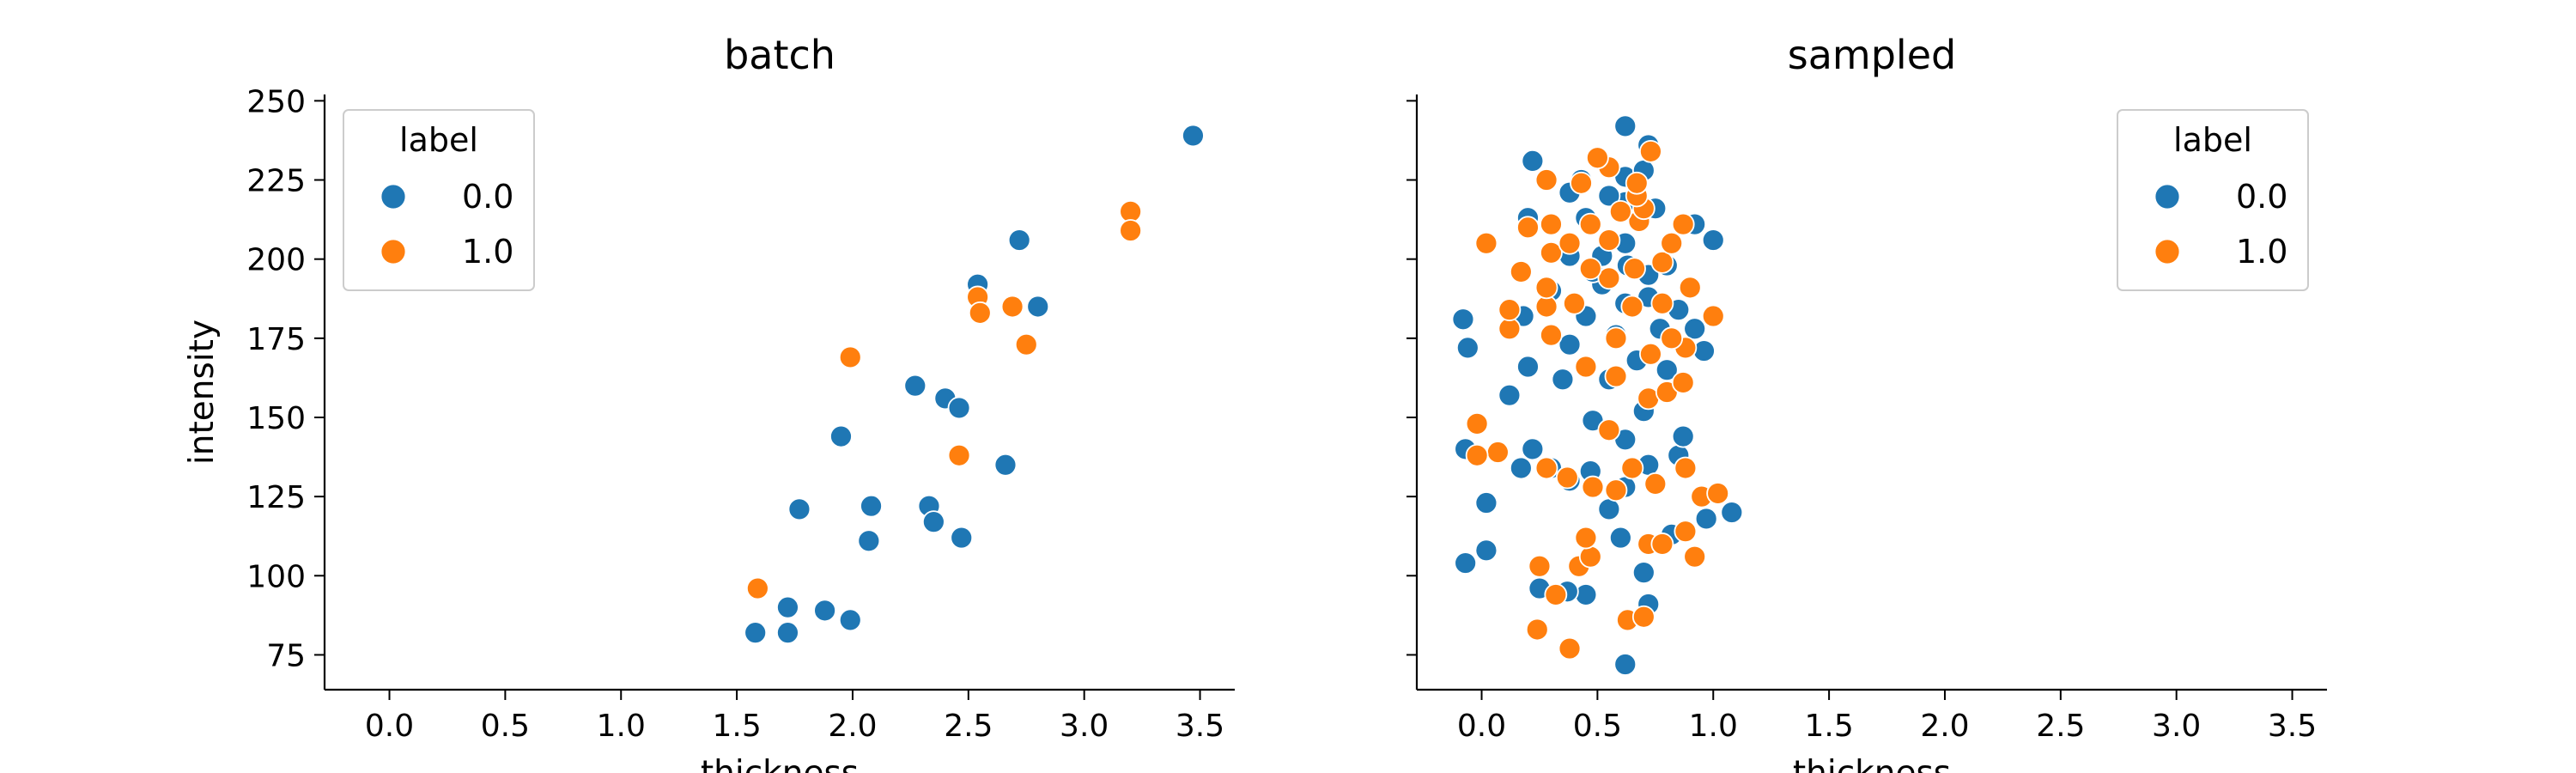  I want to click on y-tick-label: 150, so click(276, 418).